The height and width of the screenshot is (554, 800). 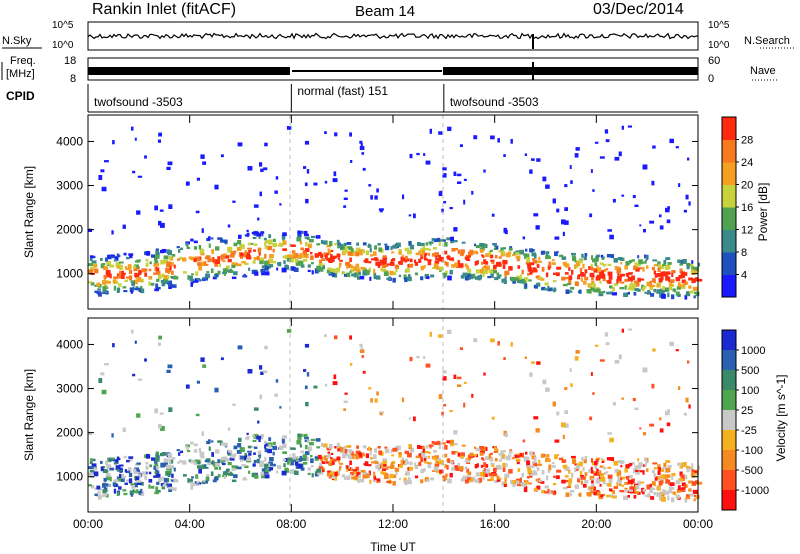 I want to click on colorbar-tick-label: 1000, so click(x=753, y=351).